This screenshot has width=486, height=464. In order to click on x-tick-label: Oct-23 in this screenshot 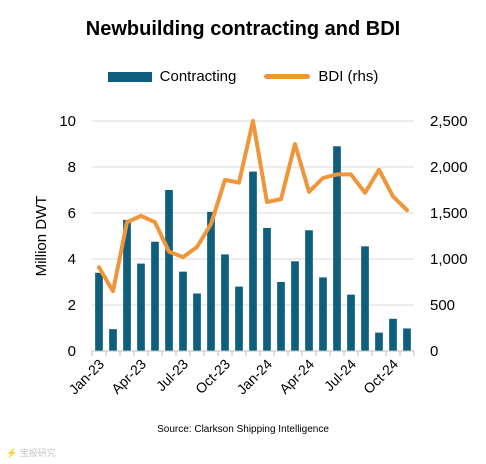, I will do `click(212, 376)`.